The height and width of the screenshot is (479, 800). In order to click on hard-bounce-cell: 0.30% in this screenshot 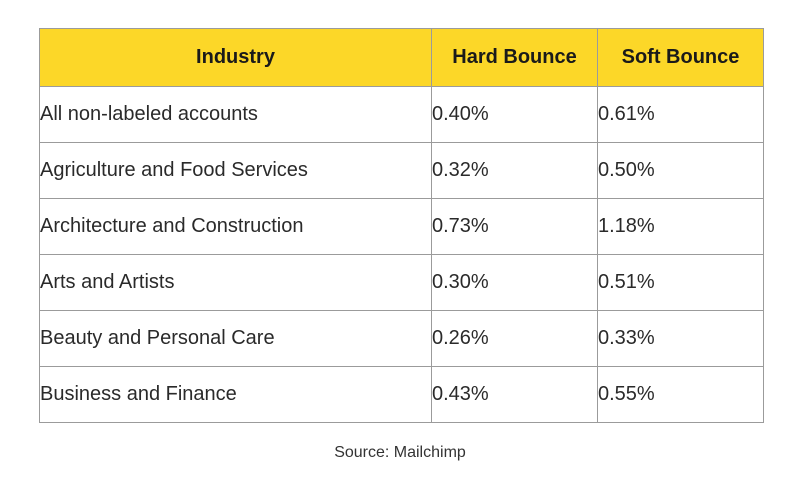, I will do `click(514, 282)`.